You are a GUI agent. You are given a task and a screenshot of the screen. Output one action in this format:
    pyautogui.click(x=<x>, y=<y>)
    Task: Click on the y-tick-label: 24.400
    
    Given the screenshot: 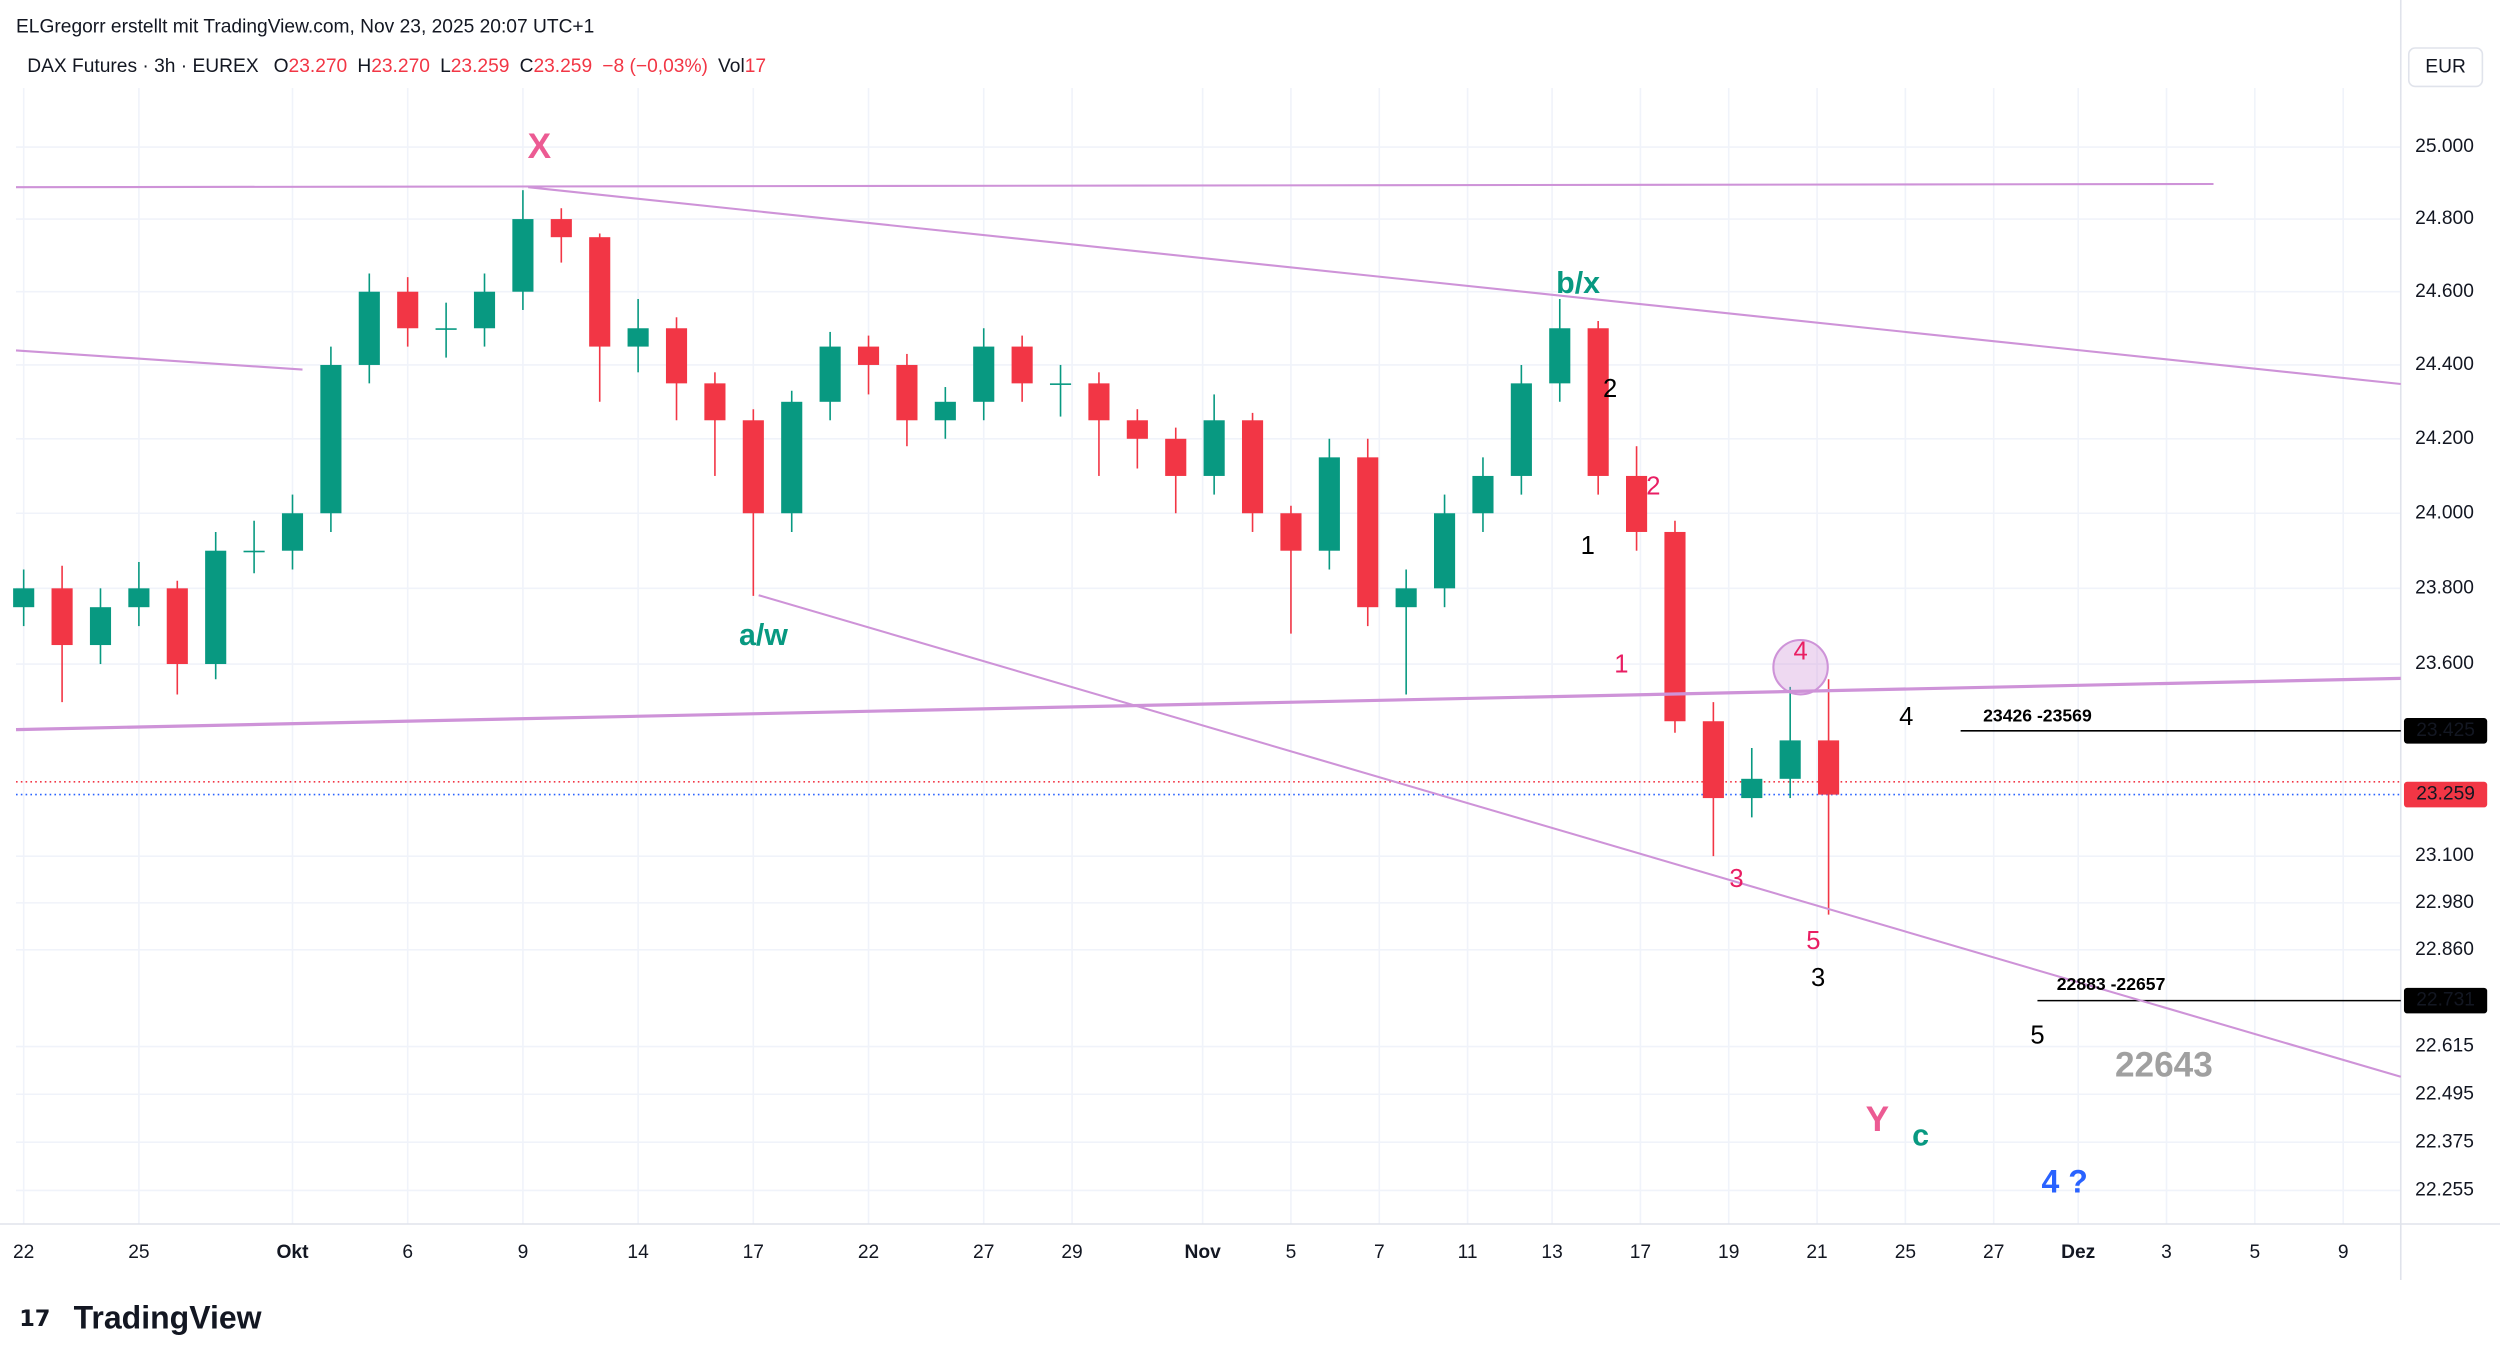 What is the action you would take?
    pyautogui.click(x=2444, y=364)
    